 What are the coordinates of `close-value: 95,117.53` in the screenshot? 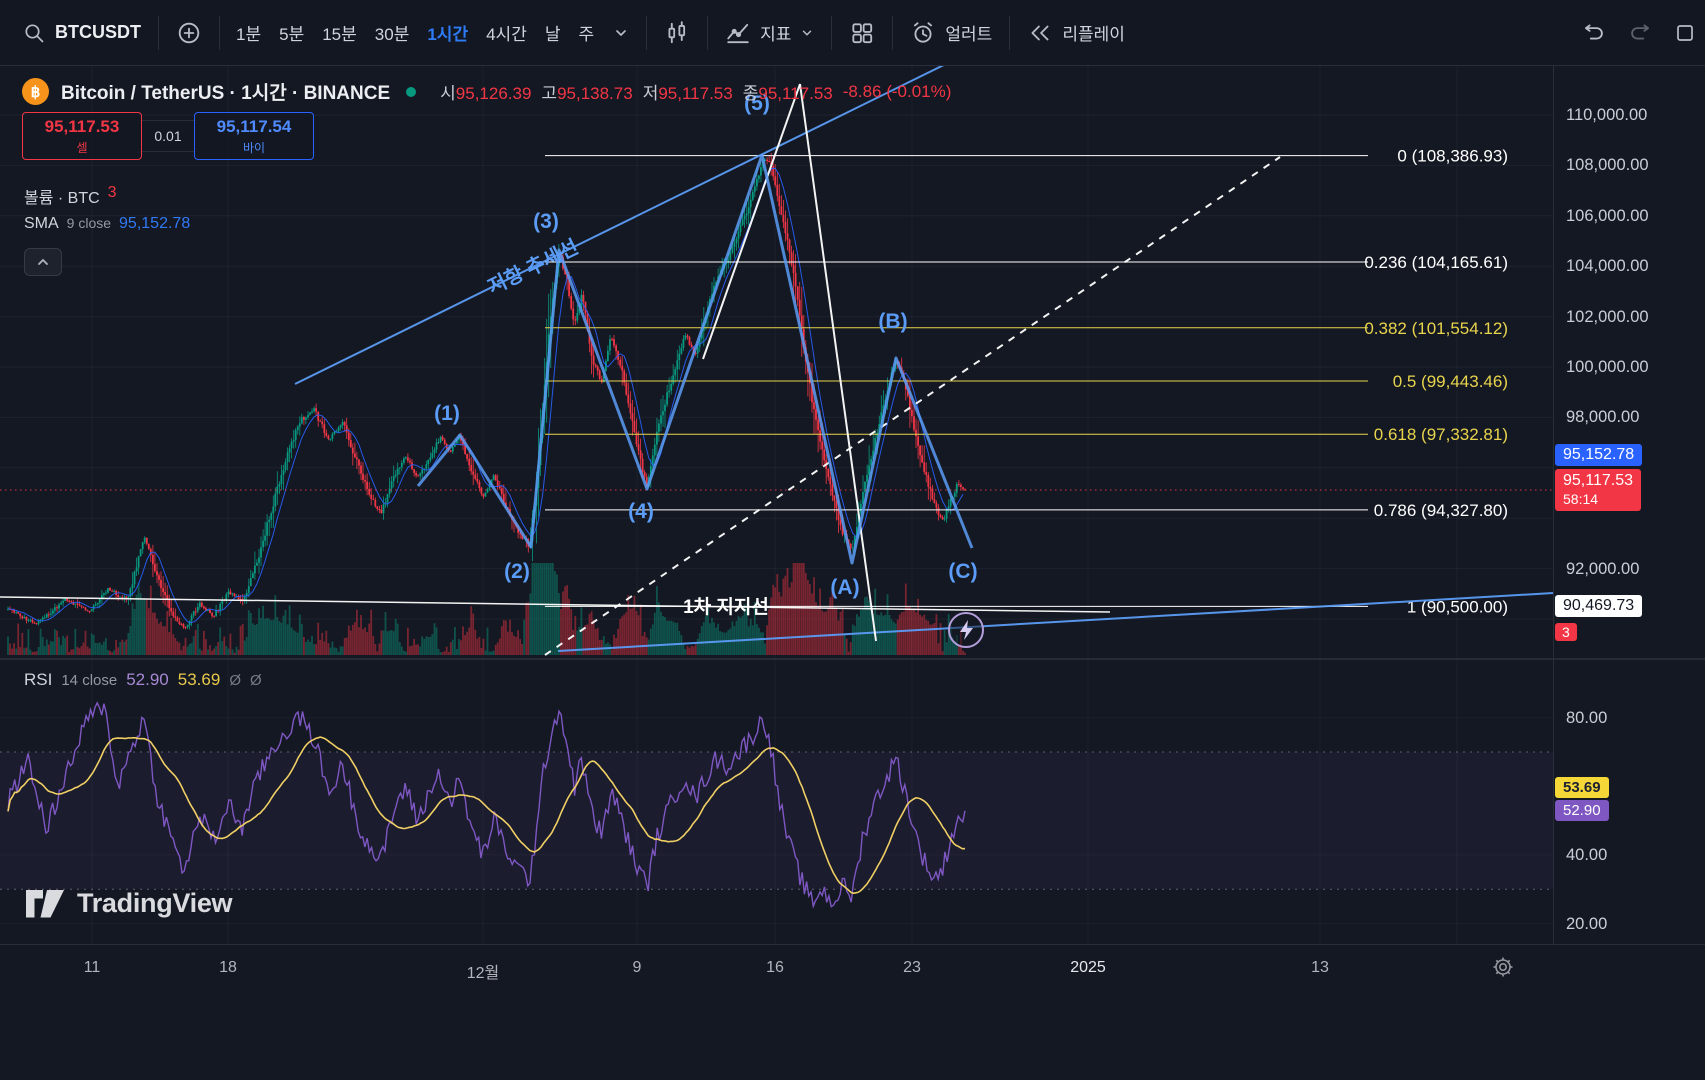 It's located at (795, 93).